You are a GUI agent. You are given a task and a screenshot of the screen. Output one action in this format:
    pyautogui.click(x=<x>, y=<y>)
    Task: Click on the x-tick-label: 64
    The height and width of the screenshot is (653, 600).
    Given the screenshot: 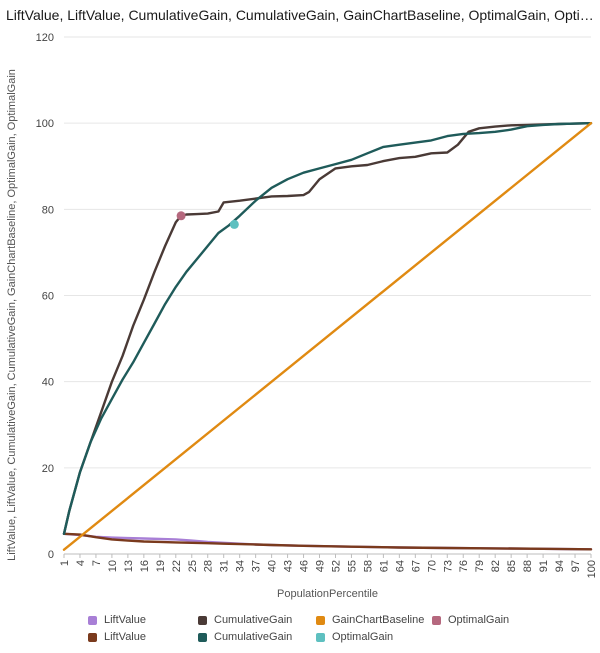 What is the action you would take?
    pyautogui.click(x=400, y=566)
    